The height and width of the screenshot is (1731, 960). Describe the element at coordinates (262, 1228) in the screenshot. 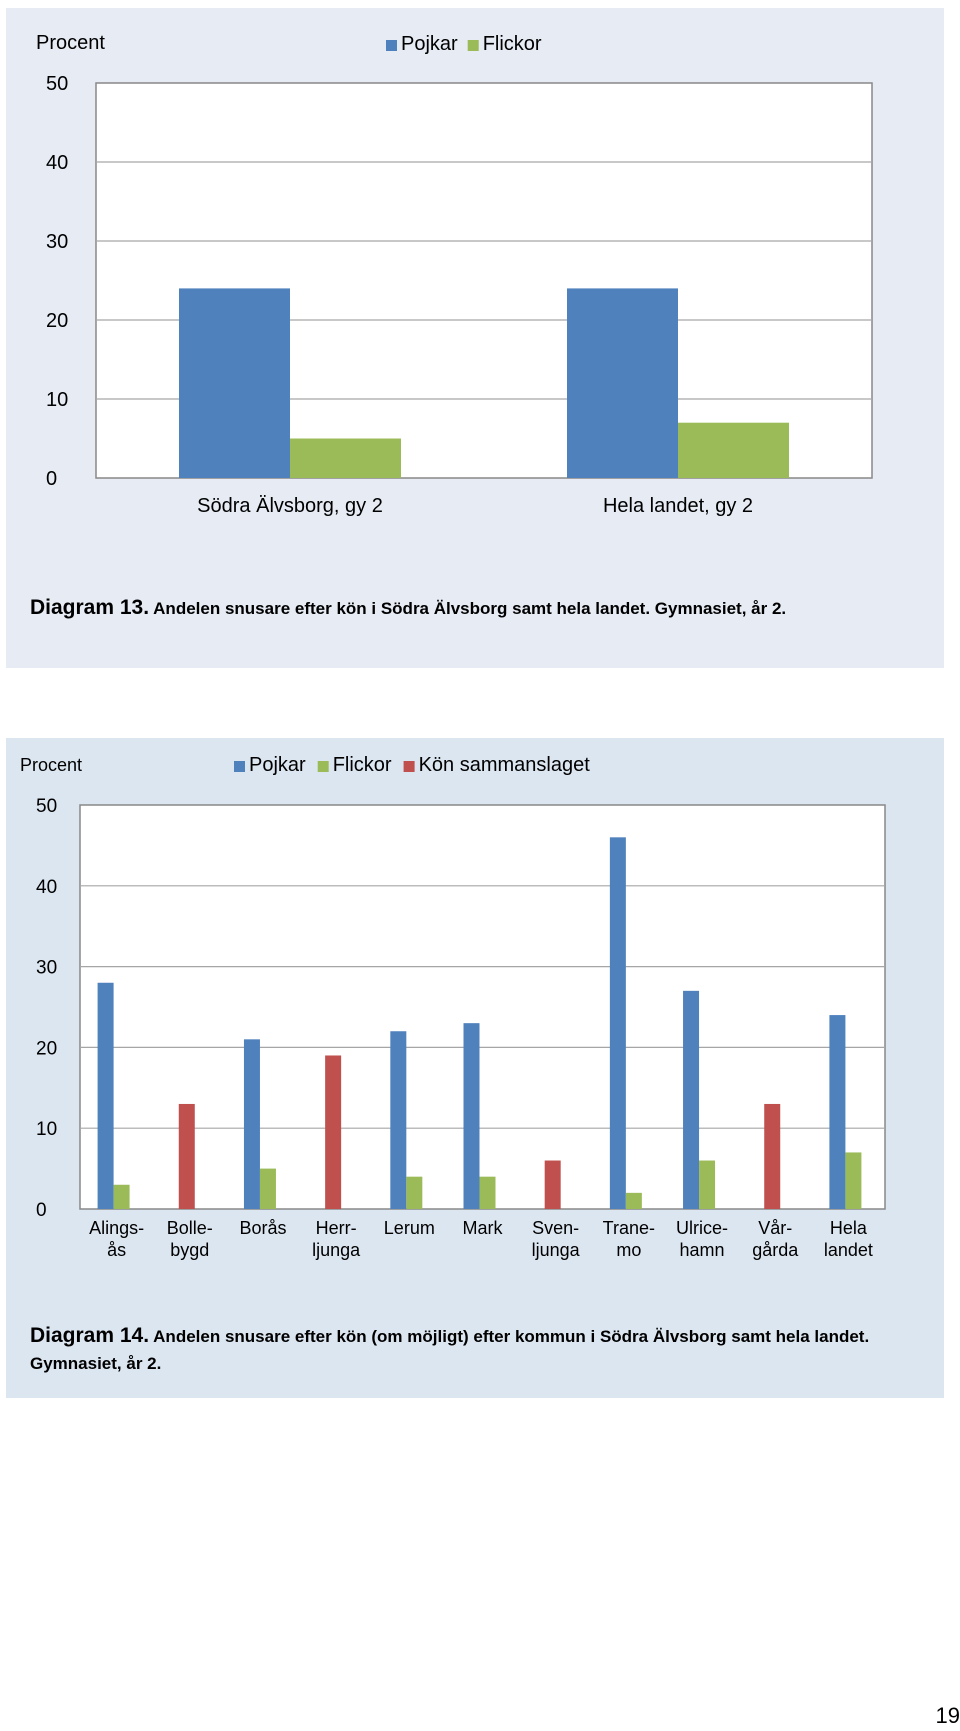

I see `c14-category-label: Borås` at that location.